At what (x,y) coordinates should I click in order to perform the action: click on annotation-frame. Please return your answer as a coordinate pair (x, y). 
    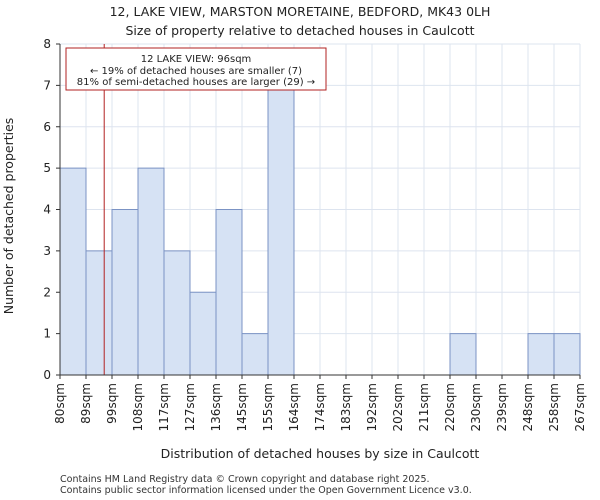
    Looking at the image, I should click on (196, 69).